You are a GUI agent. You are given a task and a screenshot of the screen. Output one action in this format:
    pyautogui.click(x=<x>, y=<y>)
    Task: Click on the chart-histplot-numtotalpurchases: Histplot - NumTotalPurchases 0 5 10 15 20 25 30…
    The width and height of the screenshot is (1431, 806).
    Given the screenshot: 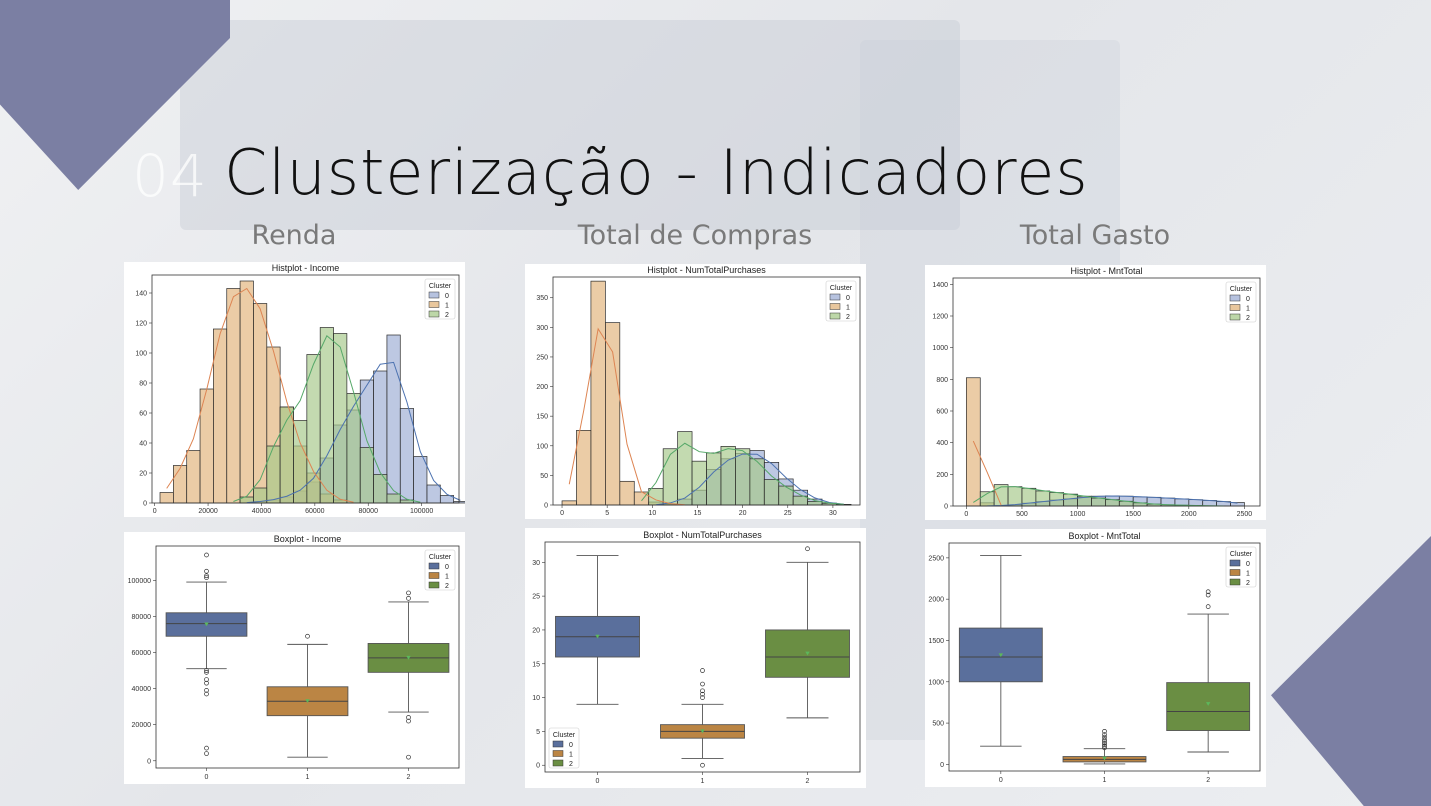 What is the action you would take?
    pyautogui.click(x=695, y=391)
    